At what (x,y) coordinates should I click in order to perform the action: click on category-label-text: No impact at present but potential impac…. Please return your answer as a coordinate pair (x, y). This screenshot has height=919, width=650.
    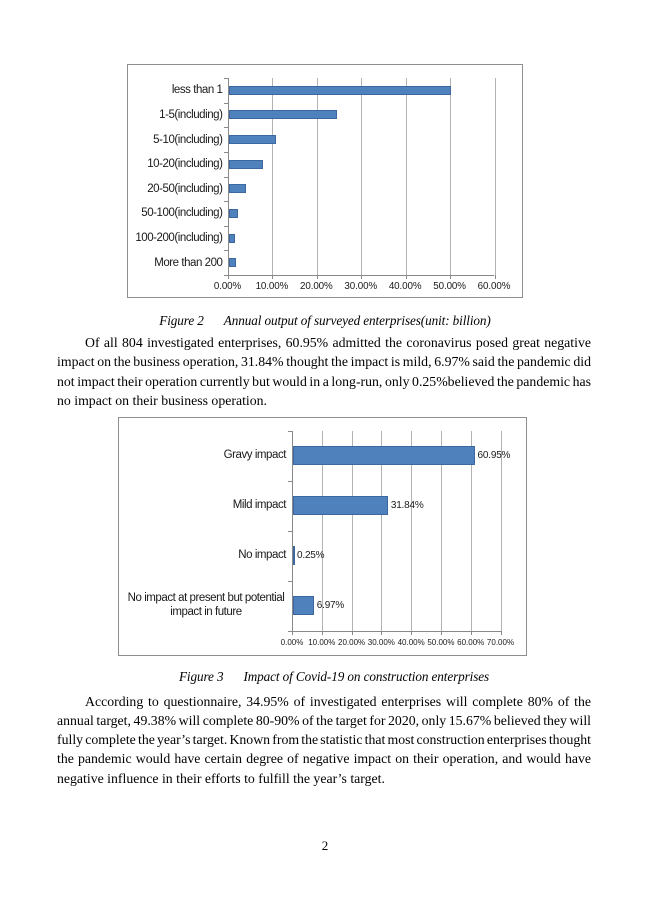
    Looking at the image, I should click on (206, 605).